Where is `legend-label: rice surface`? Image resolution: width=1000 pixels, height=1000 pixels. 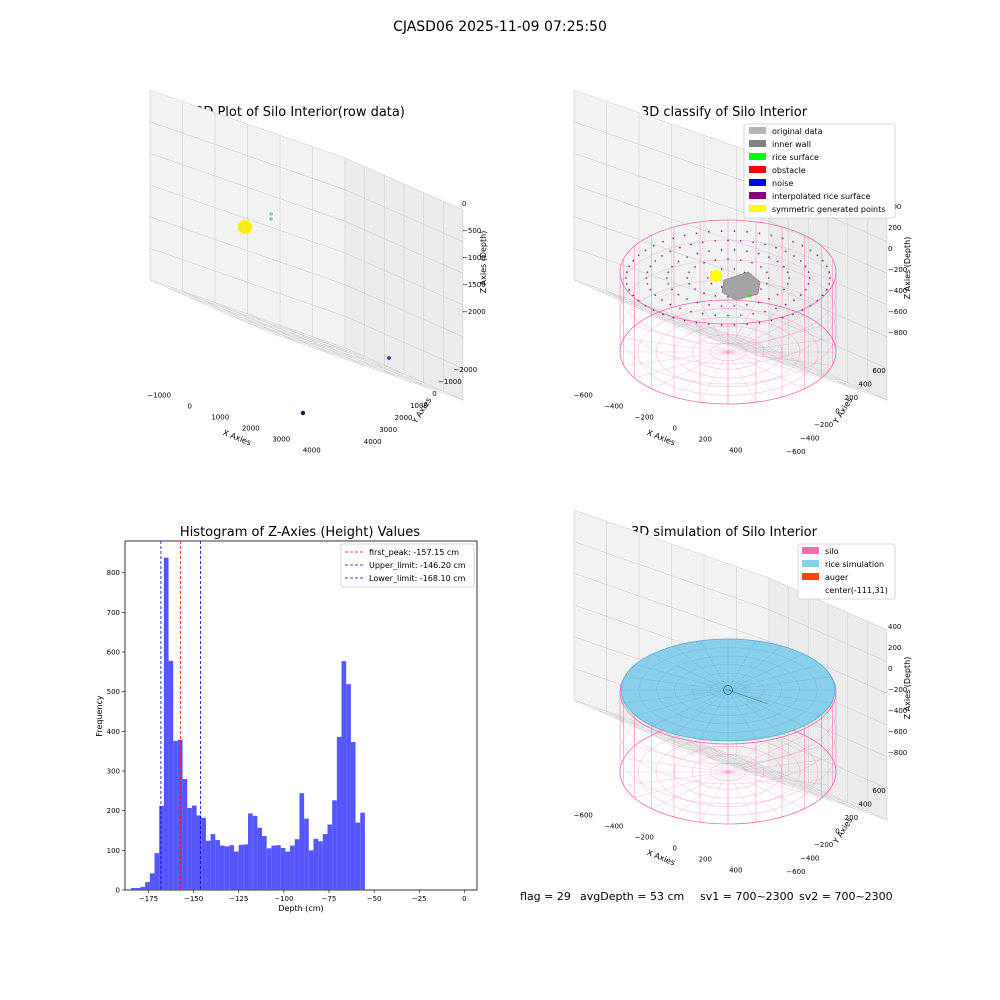
legend-label: rice surface is located at coordinates (795, 157).